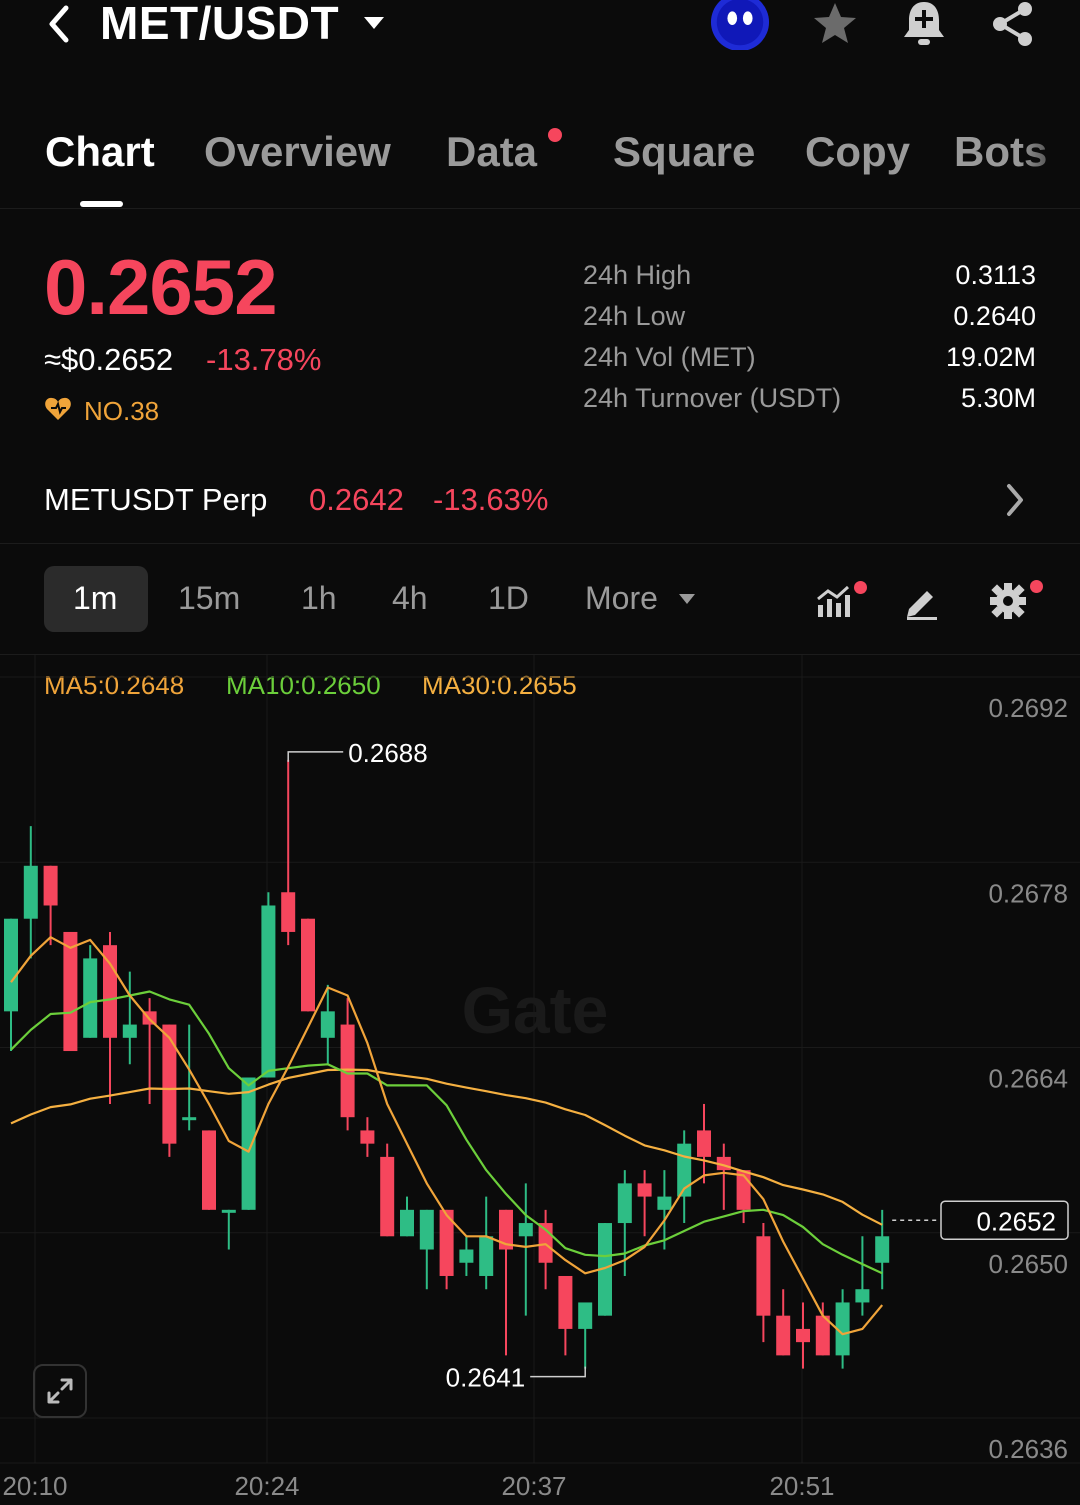  Describe the element at coordinates (834, 601) in the screenshot. I see `indicators-icon` at that location.